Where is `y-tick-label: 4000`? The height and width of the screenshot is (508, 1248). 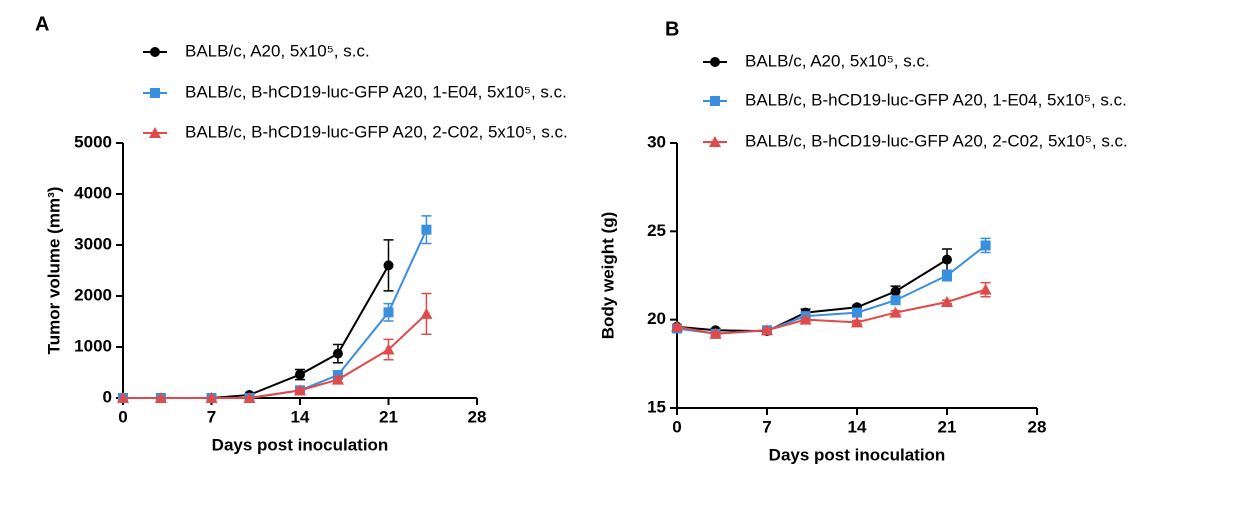
y-tick-label: 4000 is located at coordinates (93, 192).